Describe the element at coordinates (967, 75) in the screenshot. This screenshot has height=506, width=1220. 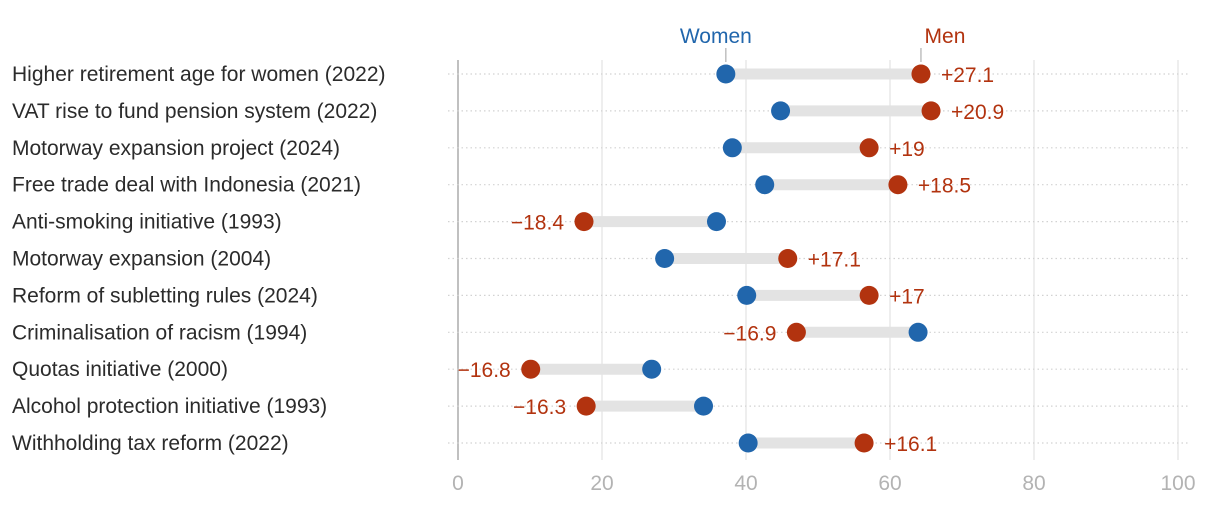
I see `difference-label: +27.1` at that location.